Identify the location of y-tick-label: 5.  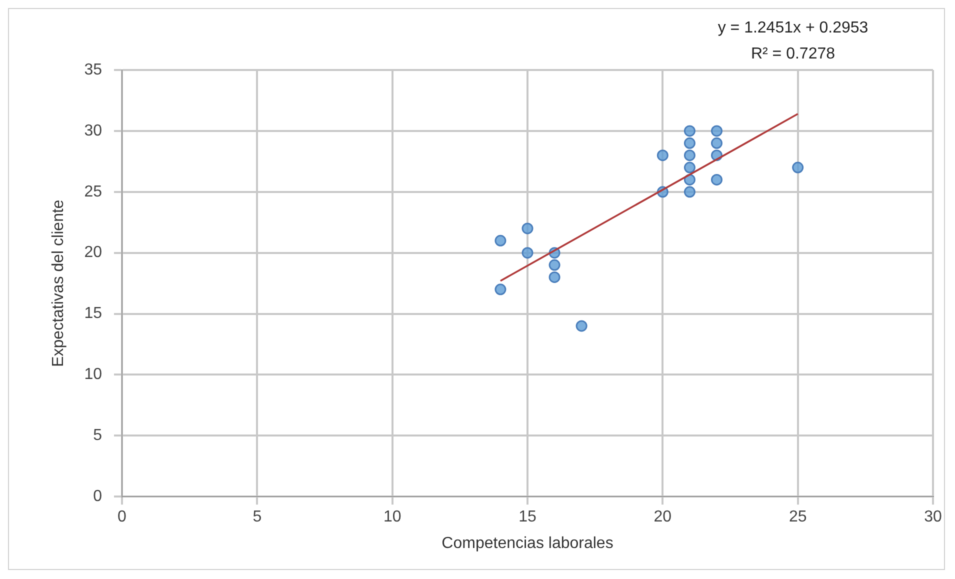
(97, 435).